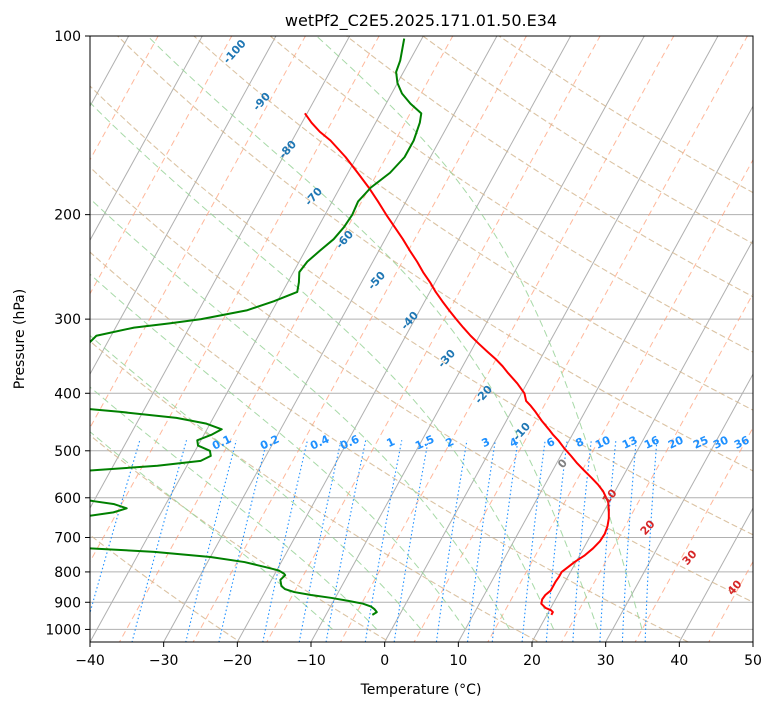 This screenshot has width=775, height=708. Describe the element at coordinates (67, 216) in the screenshot. I see `y-tick-label: 200` at that location.